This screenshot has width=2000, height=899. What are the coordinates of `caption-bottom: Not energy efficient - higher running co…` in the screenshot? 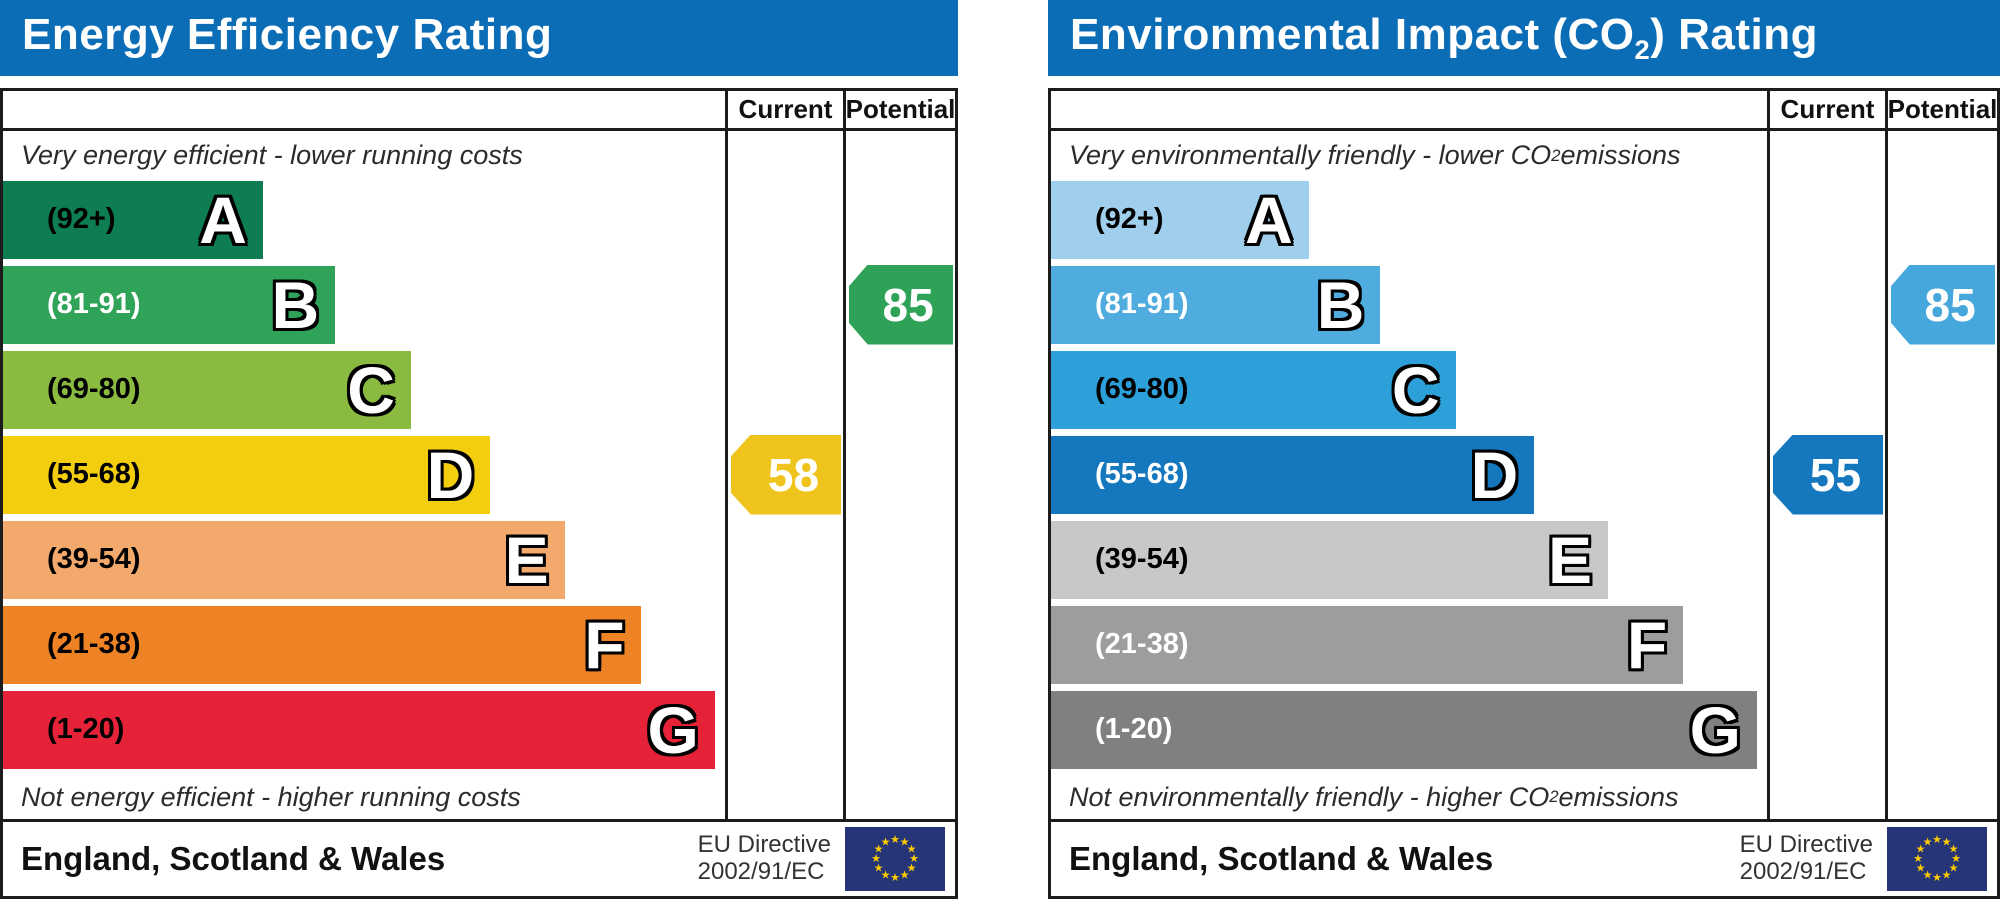 It's located at (271, 796).